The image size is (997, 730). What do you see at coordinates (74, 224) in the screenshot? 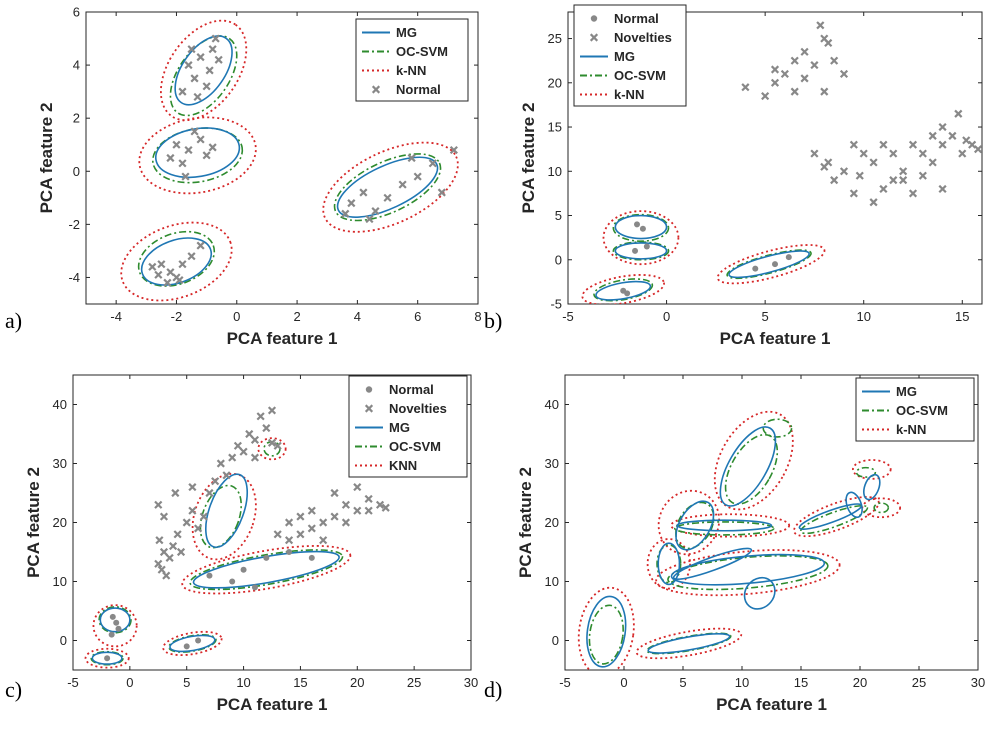
I see `y-tick-label: -2` at bounding box center [74, 224].